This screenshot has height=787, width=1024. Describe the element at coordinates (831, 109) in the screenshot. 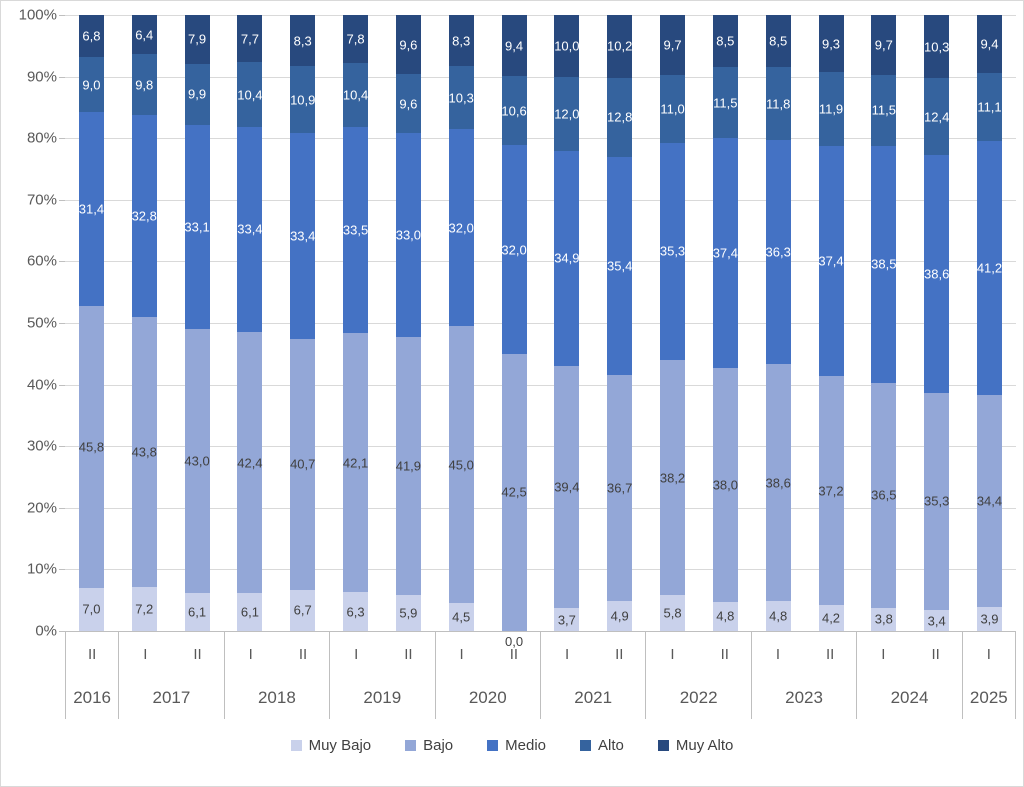

I see `segment-alto: 11,9` at that location.